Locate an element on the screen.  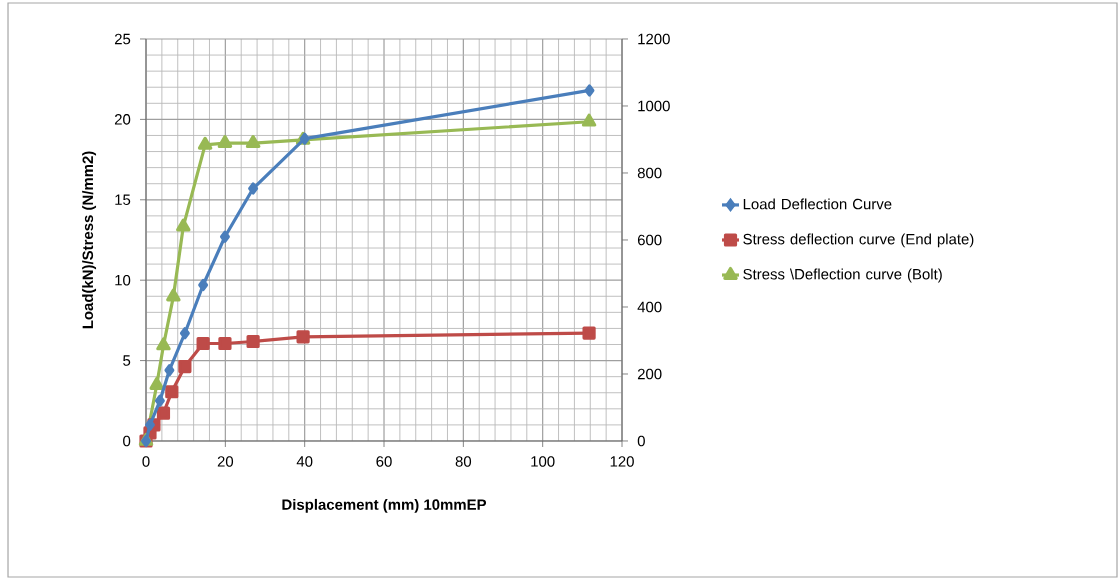
x-tick-label: 20 is located at coordinates (225, 461).